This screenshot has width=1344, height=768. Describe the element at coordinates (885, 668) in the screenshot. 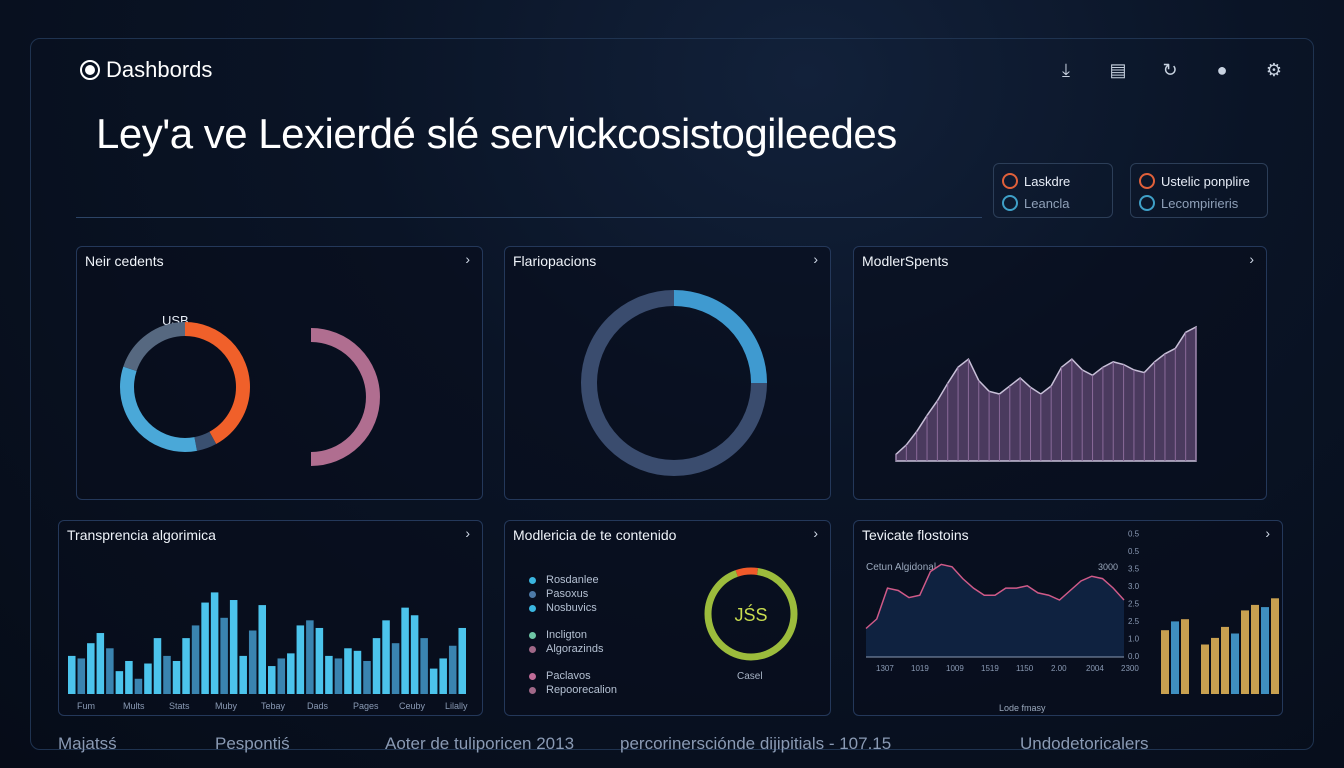

I see `x-tick-label: 1307` at that location.